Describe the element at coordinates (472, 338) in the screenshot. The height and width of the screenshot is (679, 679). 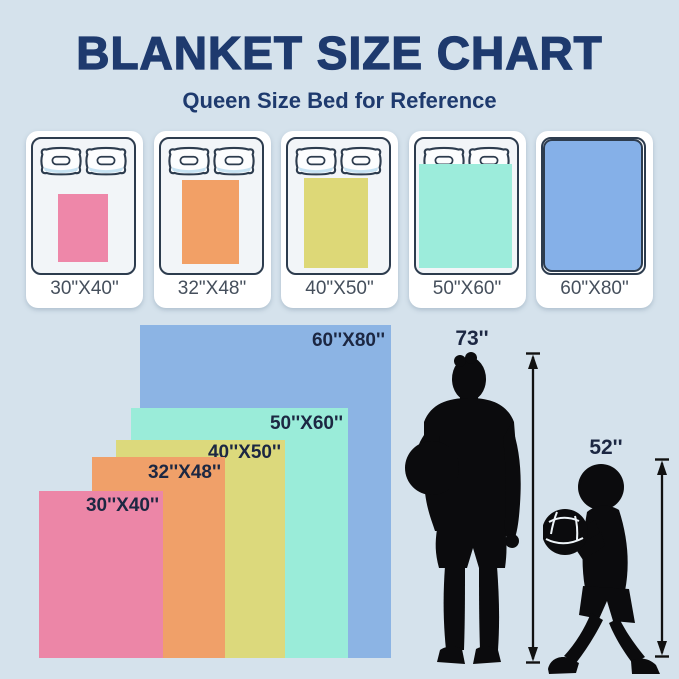
I see `man-height-label: 73''` at that location.